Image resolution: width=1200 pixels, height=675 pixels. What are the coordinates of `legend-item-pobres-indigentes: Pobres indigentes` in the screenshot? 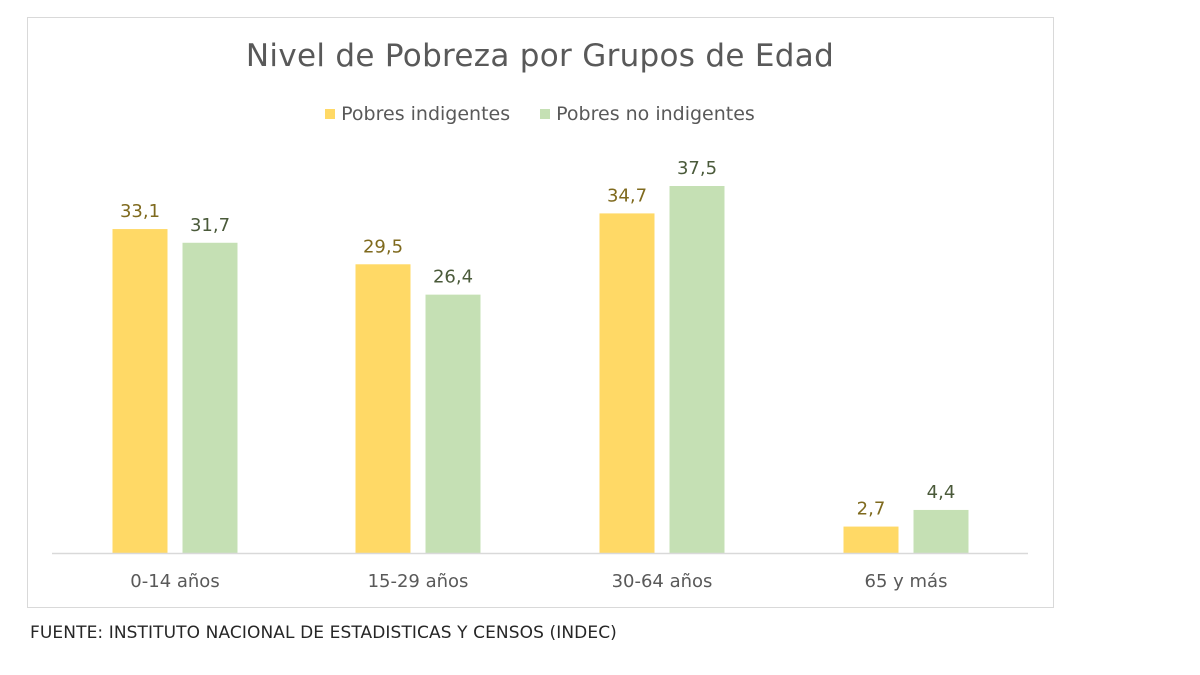 It's located at (417, 114).